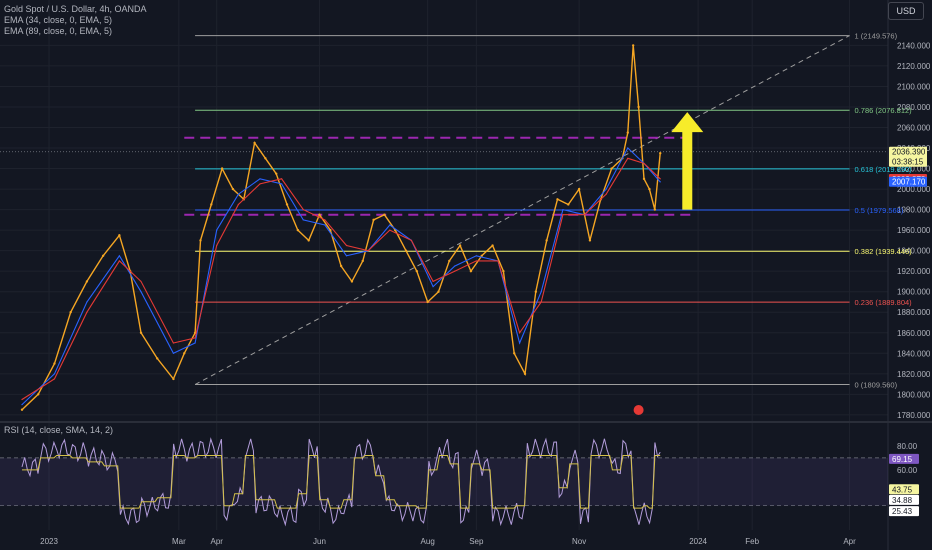  I want to click on y-tick-label: 1980.000, so click(914, 210).